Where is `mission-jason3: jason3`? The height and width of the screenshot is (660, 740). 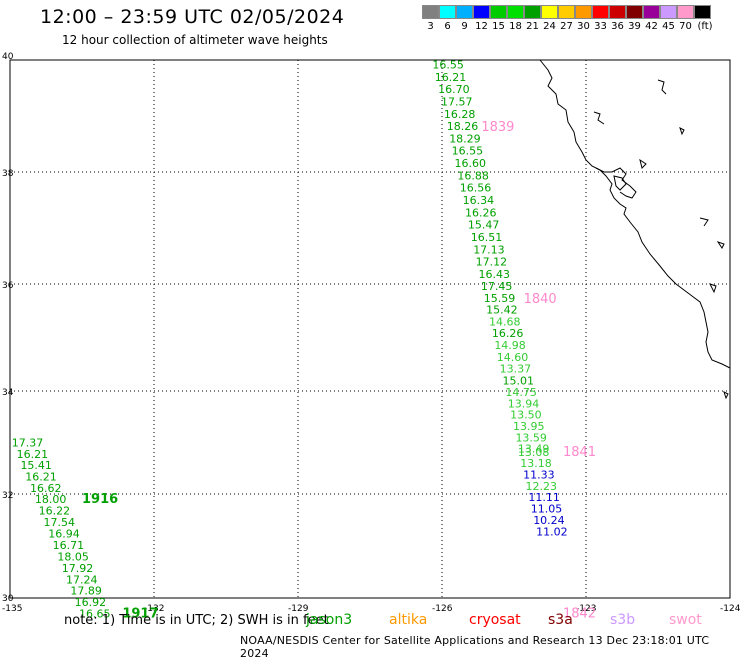
mission-jason3: jason3 is located at coordinates (329, 620).